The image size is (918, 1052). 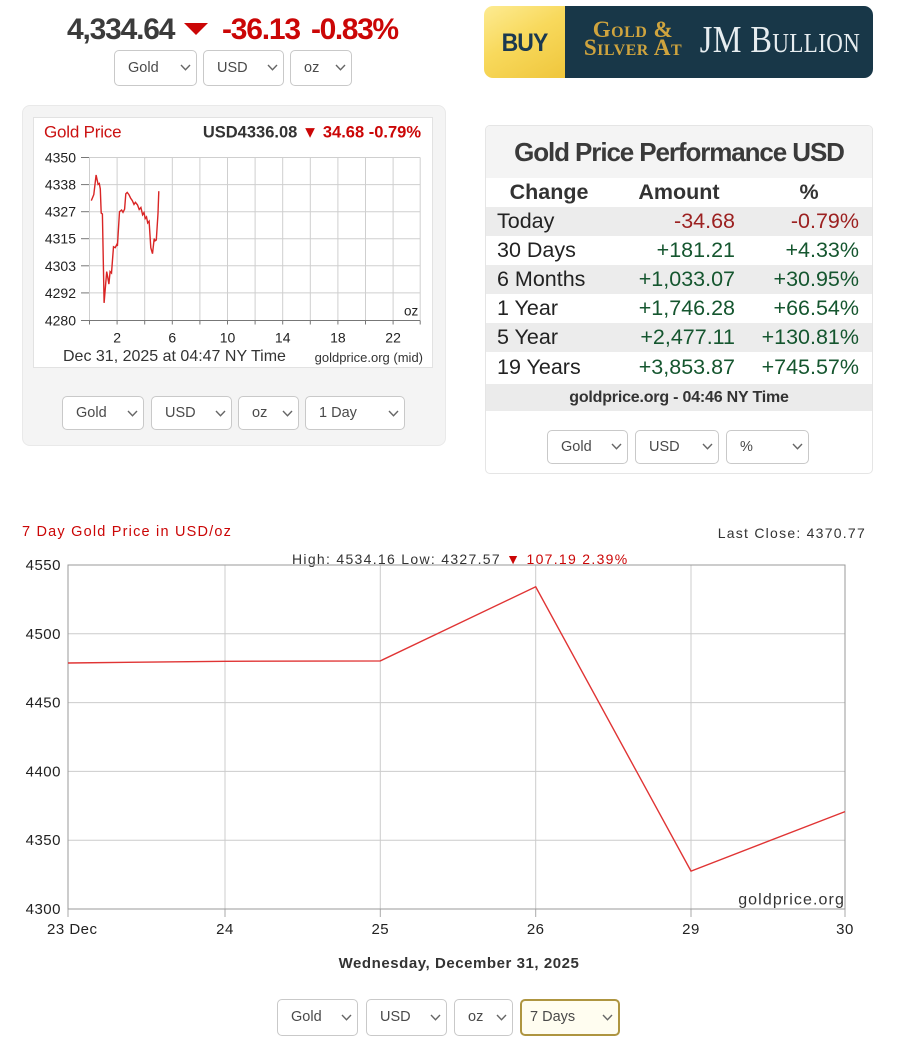 What do you see at coordinates (225, 929) in the screenshot?
I see `svg-text: 24` at bounding box center [225, 929].